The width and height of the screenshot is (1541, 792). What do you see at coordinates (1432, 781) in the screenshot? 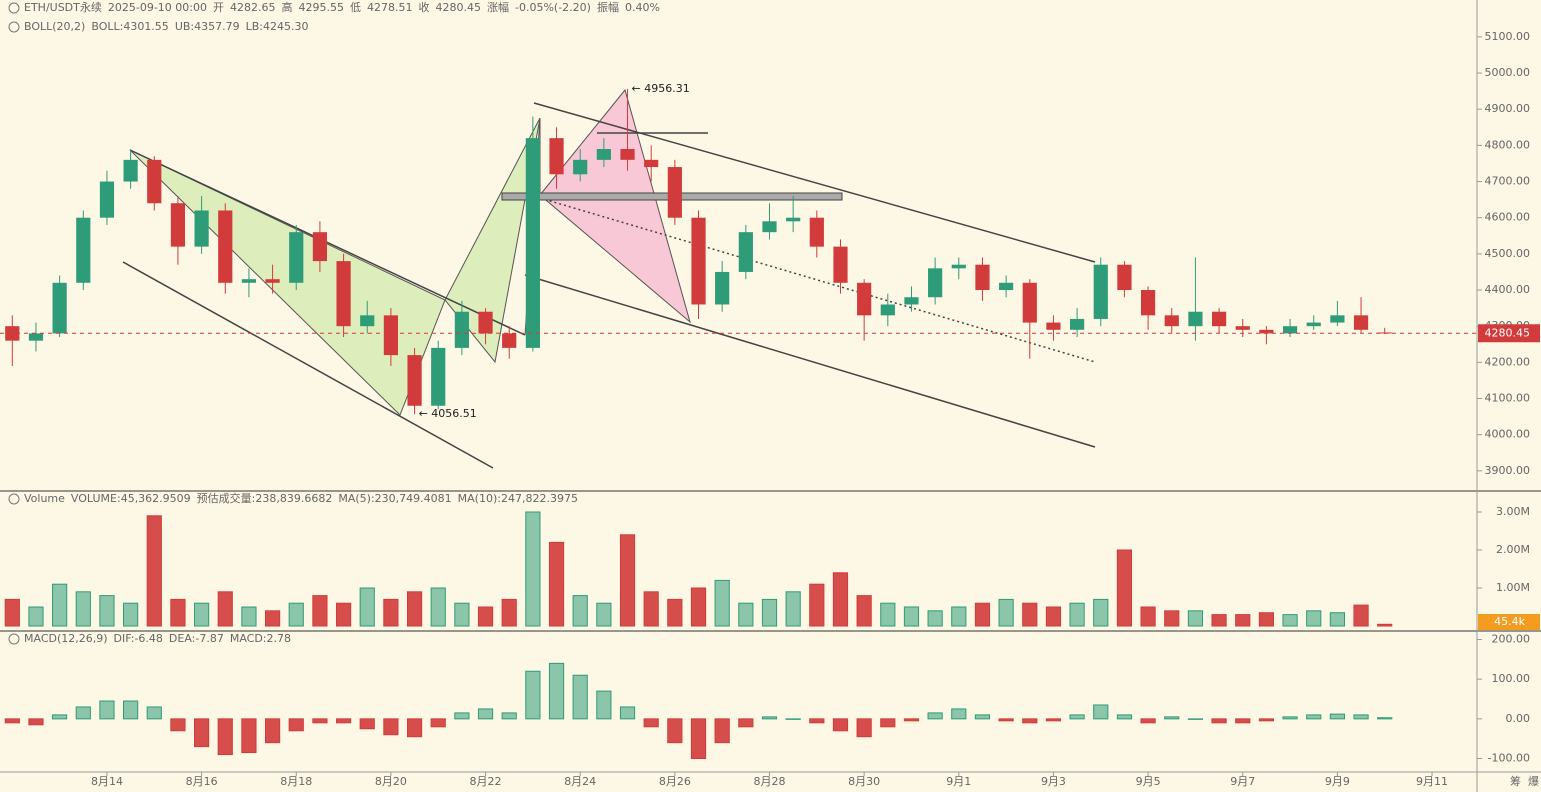
I see `x-tick-label: 9月11` at bounding box center [1432, 781].